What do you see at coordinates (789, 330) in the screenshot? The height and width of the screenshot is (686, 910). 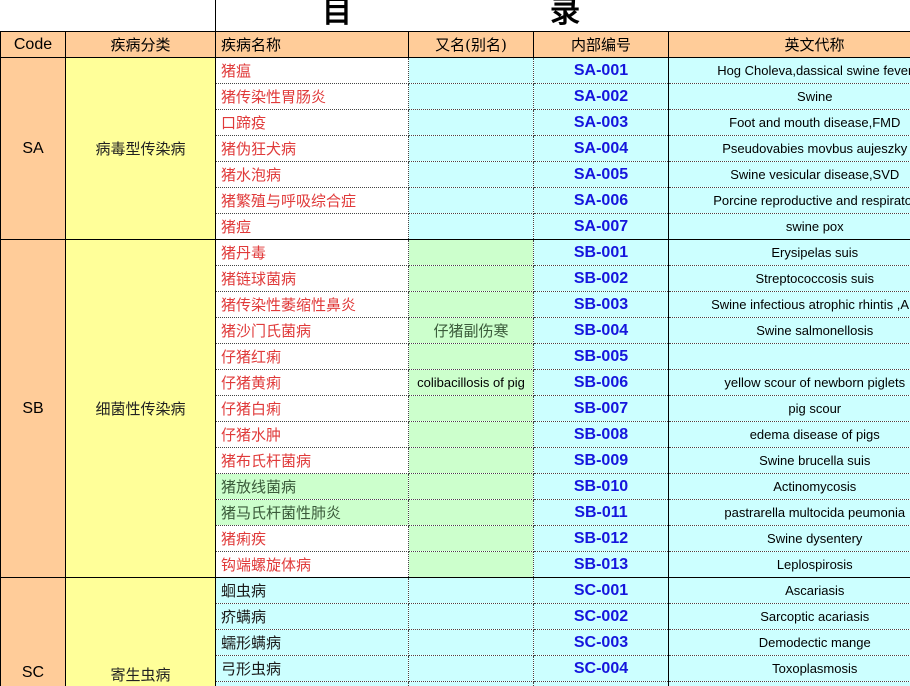 I see `english-name-cell: Swine salmonellosis` at bounding box center [789, 330].